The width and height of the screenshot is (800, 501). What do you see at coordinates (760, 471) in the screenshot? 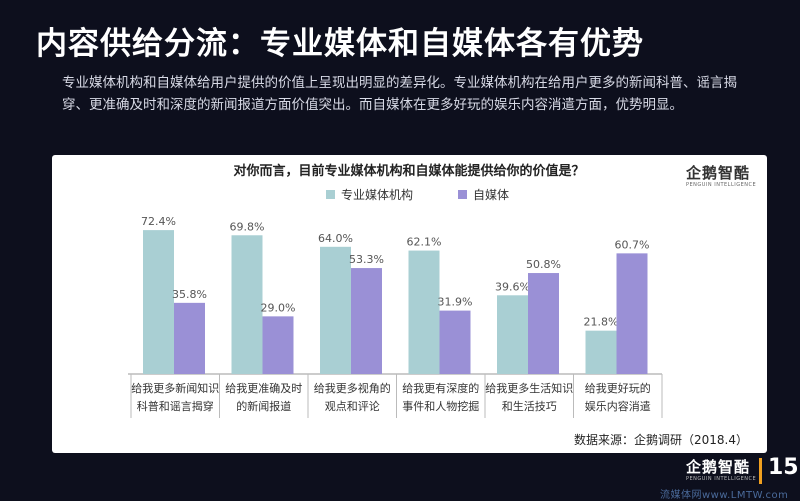
I see `page-number-divider` at bounding box center [760, 471].